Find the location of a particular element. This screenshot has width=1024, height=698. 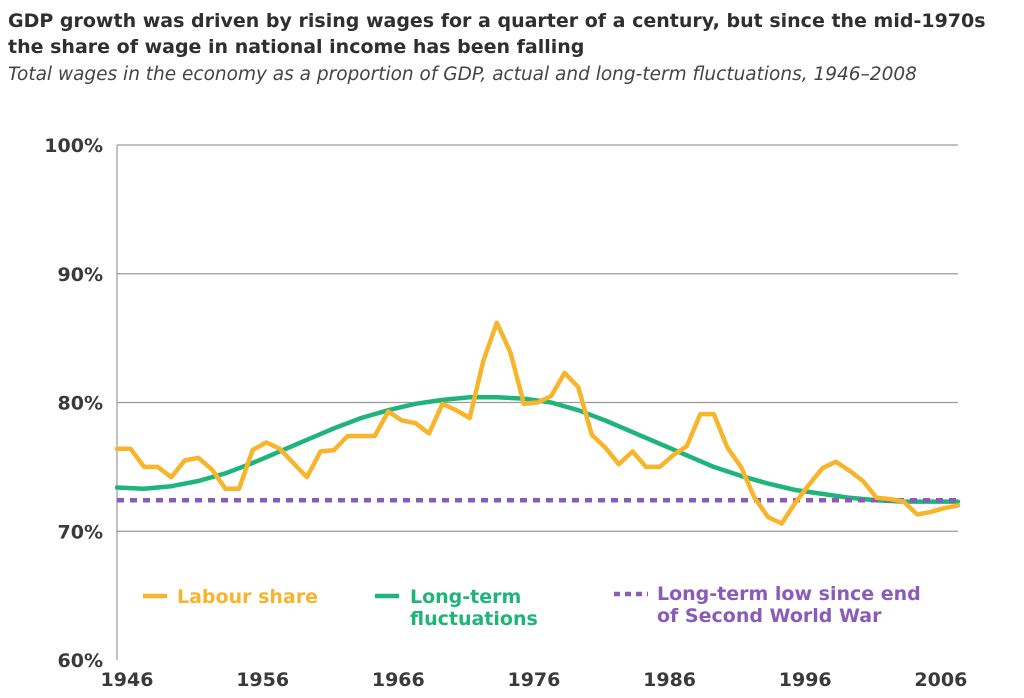

x-tick-label: 2006 is located at coordinates (940, 680).